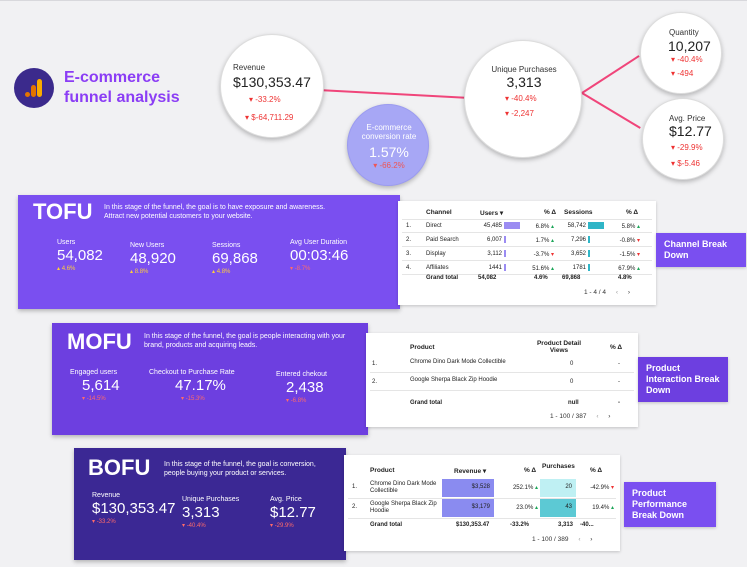  What do you see at coordinates (681, 53) in the screenshot?
I see `quantity-circle: Quantity 10,207 ▾ -40.4% ▾ -494` at bounding box center [681, 53].